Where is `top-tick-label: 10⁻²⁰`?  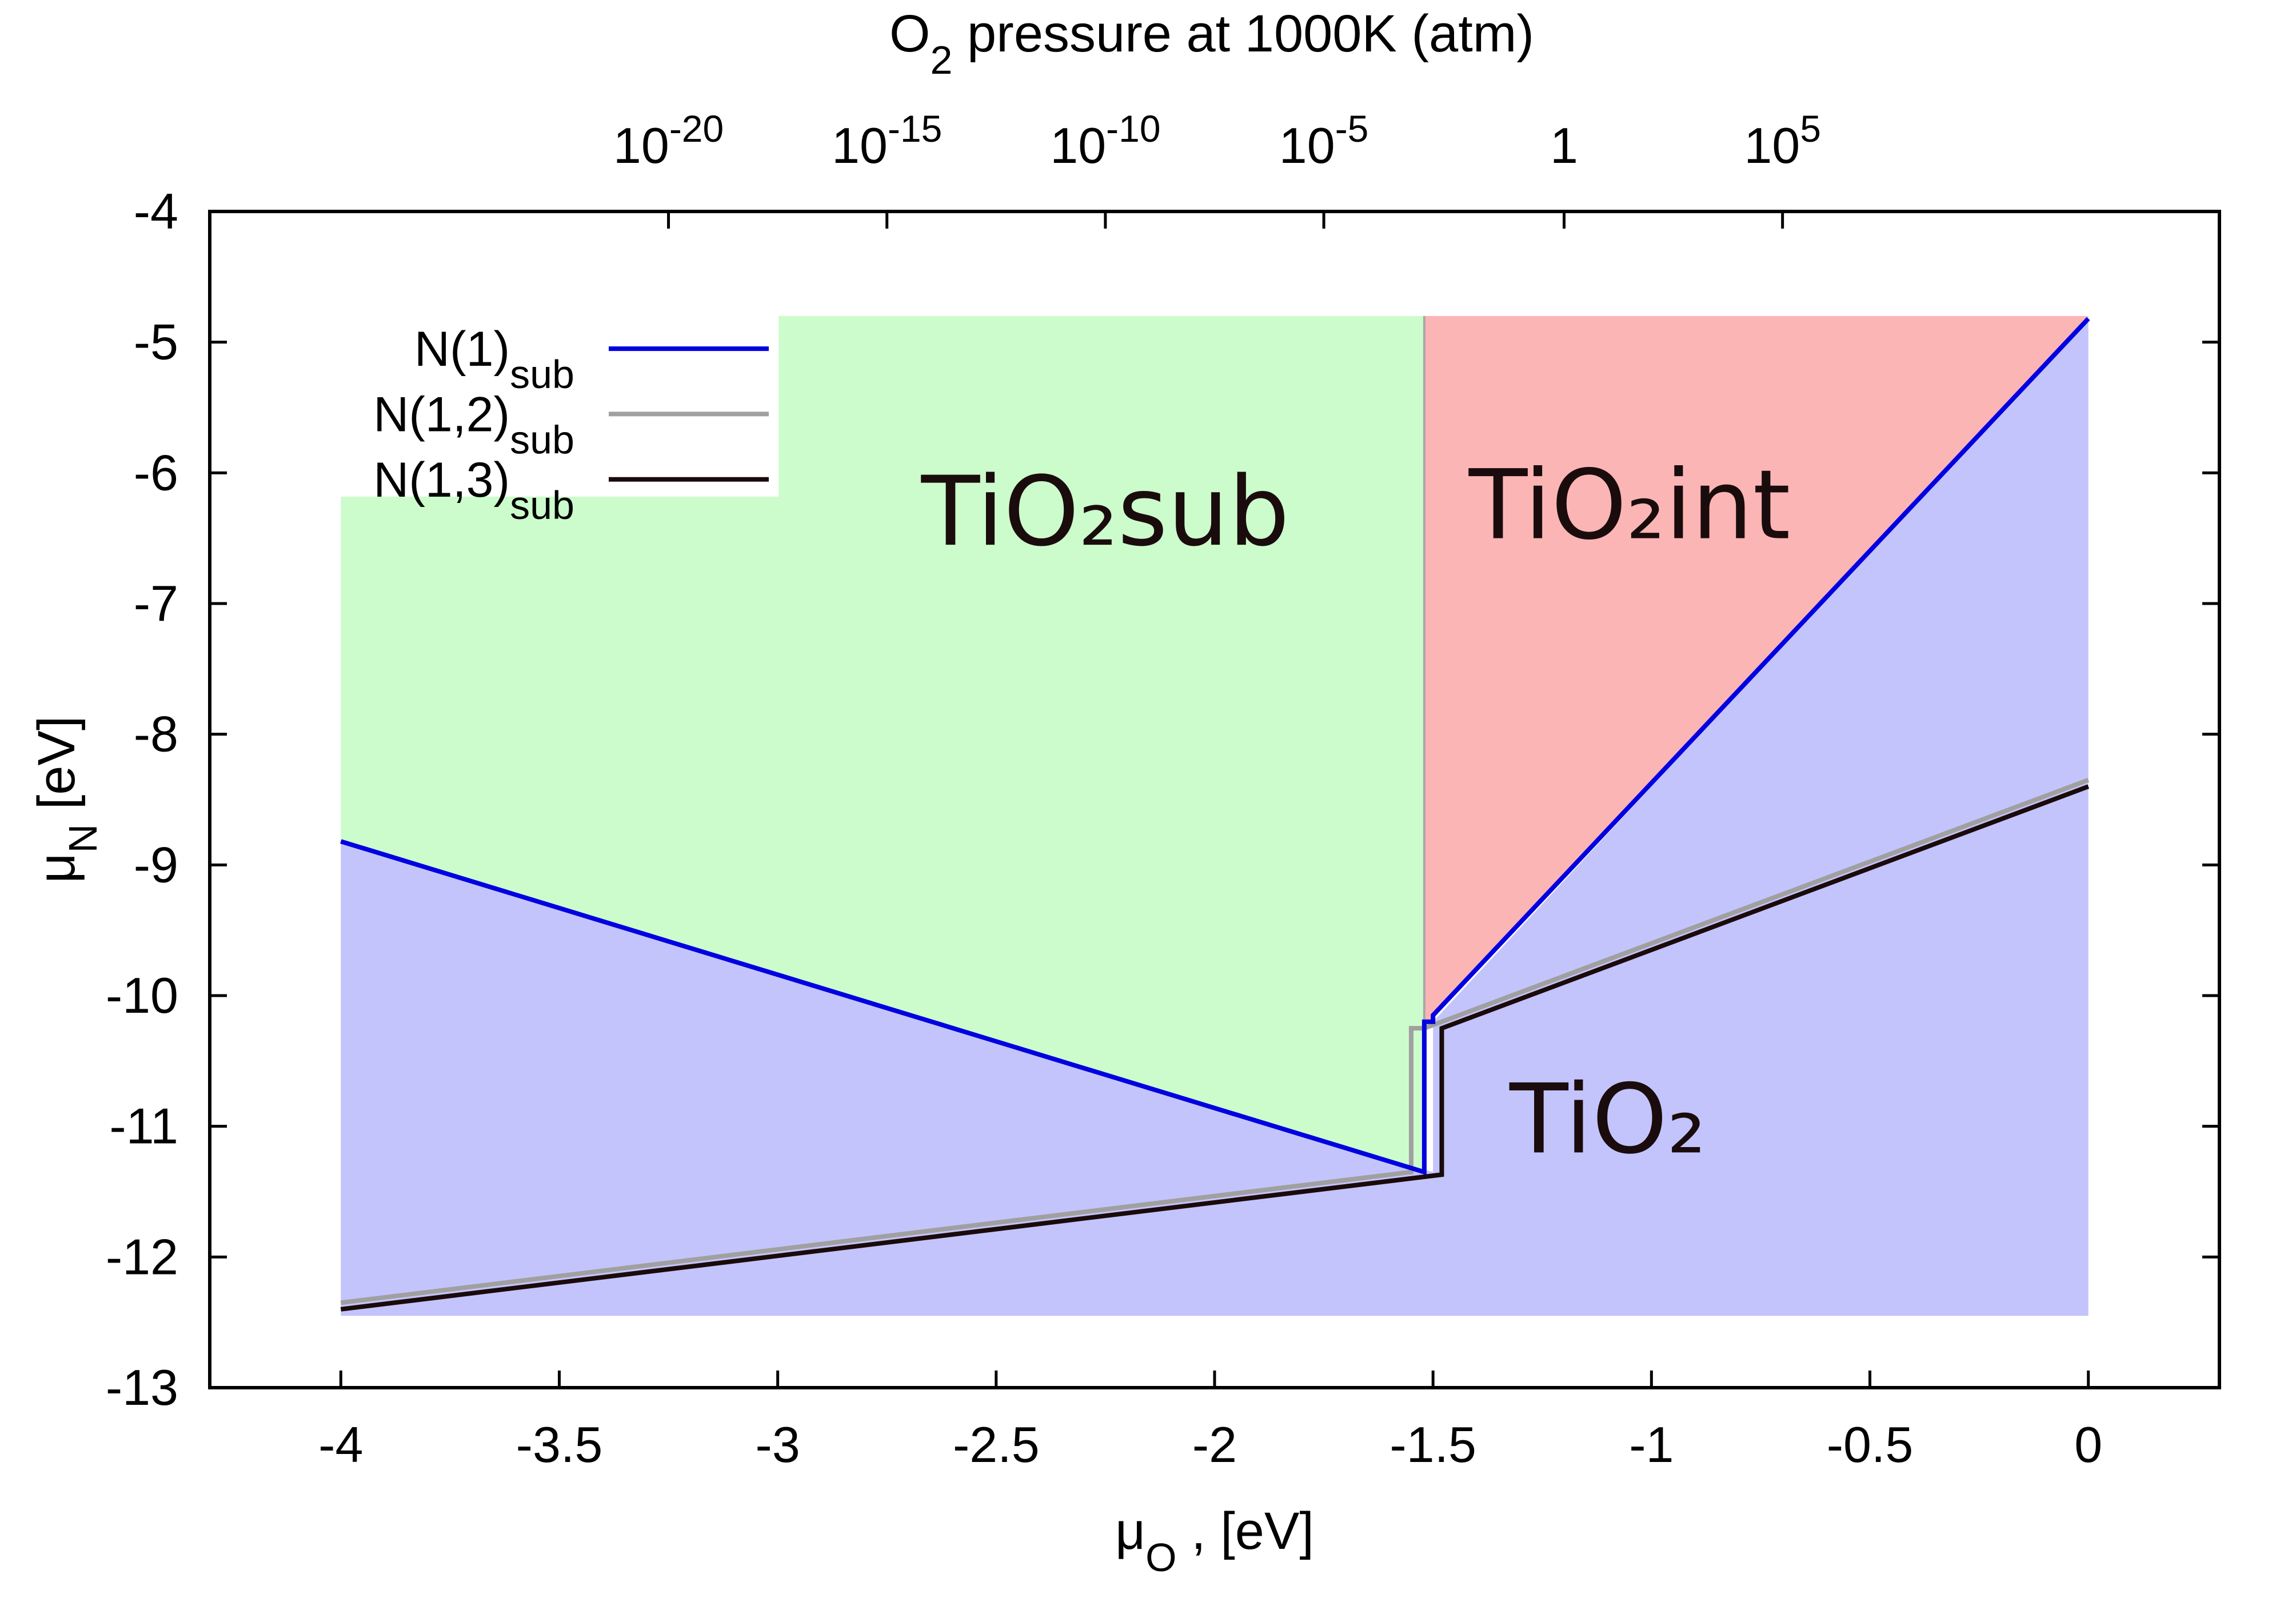
top-tick-label: 10⁻²⁰ is located at coordinates (668, 140).